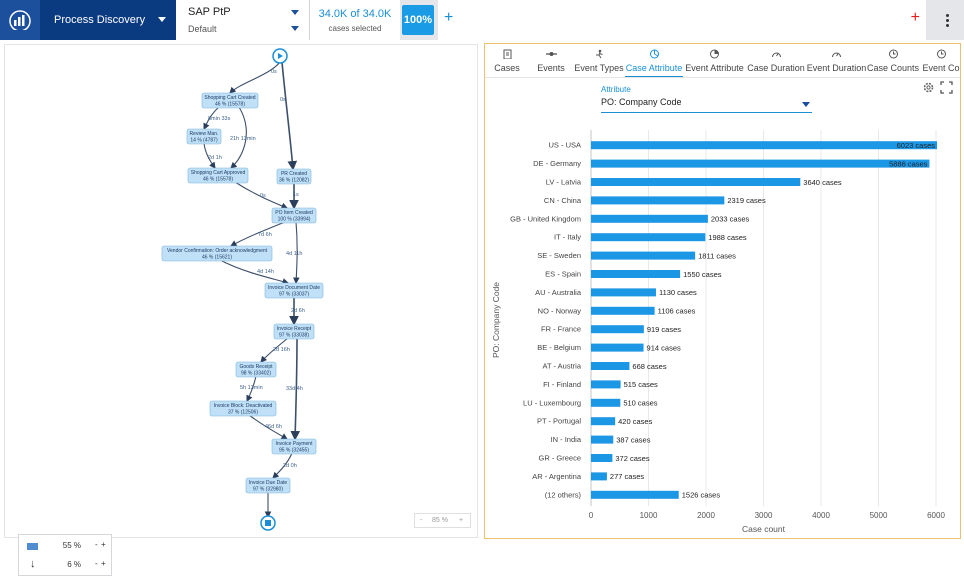 This screenshot has width=964, height=576. What do you see at coordinates (714, 54) in the screenshot?
I see `pie-event-icon` at bounding box center [714, 54].